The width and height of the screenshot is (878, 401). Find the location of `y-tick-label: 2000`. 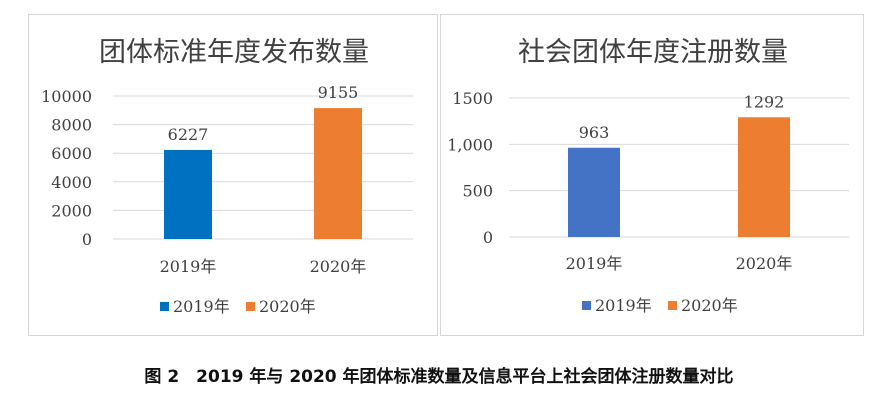

y-tick-label: 2000 is located at coordinates (71, 210).